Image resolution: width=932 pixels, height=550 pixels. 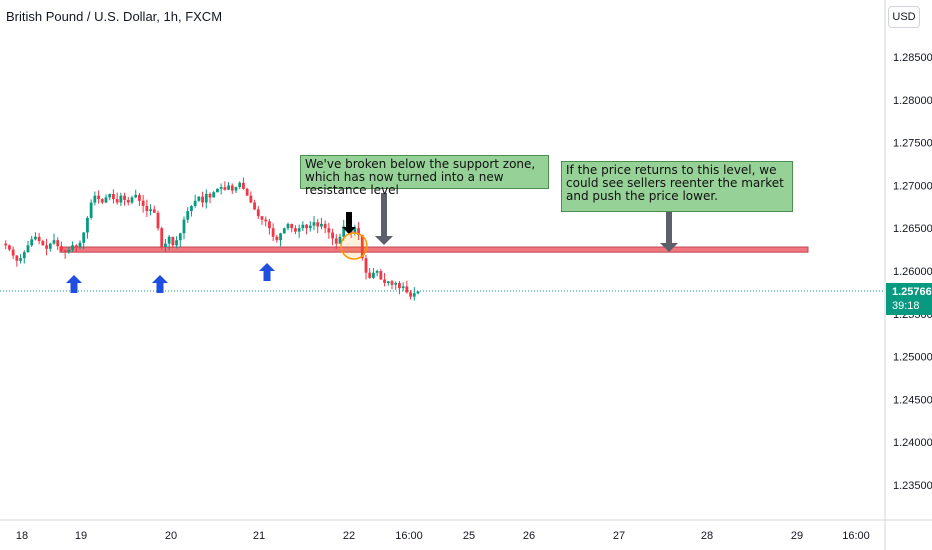 What do you see at coordinates (171, 536) in the screenshot?
I see `time-tick-label: 20` at bounding box center [171, 536].